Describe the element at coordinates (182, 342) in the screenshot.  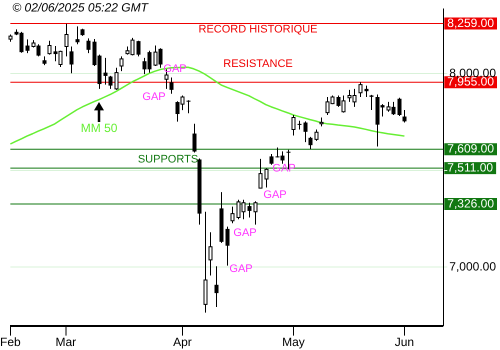
I see `x-tick-label: Apr` at that location.